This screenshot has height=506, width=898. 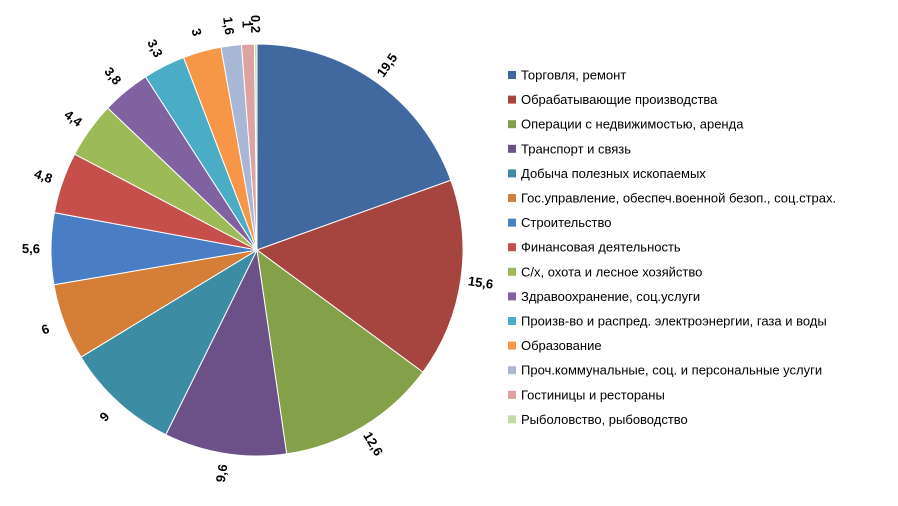 What do you see at coordinates (561, 345) in the screenshot?
I see `legend-label: Образование` at bounding box center [561, 345].